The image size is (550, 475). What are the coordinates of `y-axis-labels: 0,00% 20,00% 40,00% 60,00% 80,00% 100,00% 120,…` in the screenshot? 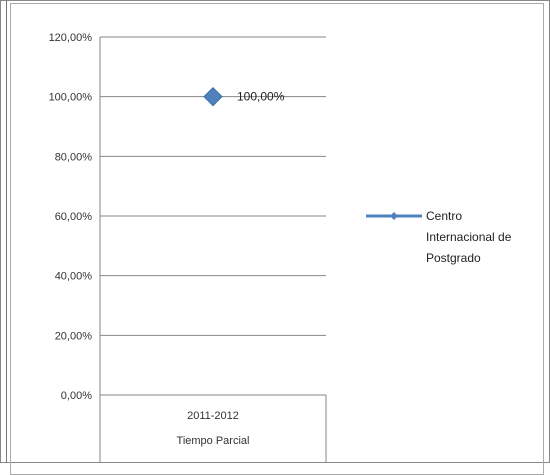 It's located at (71, 217).